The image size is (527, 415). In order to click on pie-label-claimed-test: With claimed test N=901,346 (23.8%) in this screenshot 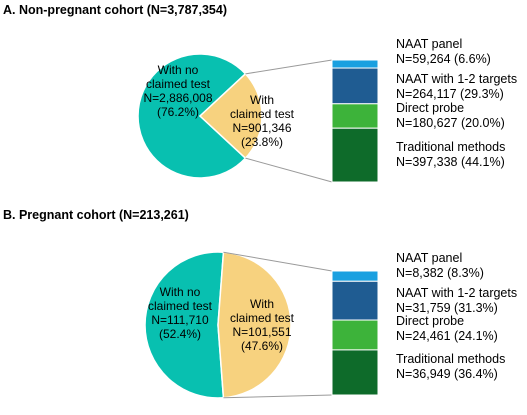, I will do `click(262, 121)`.